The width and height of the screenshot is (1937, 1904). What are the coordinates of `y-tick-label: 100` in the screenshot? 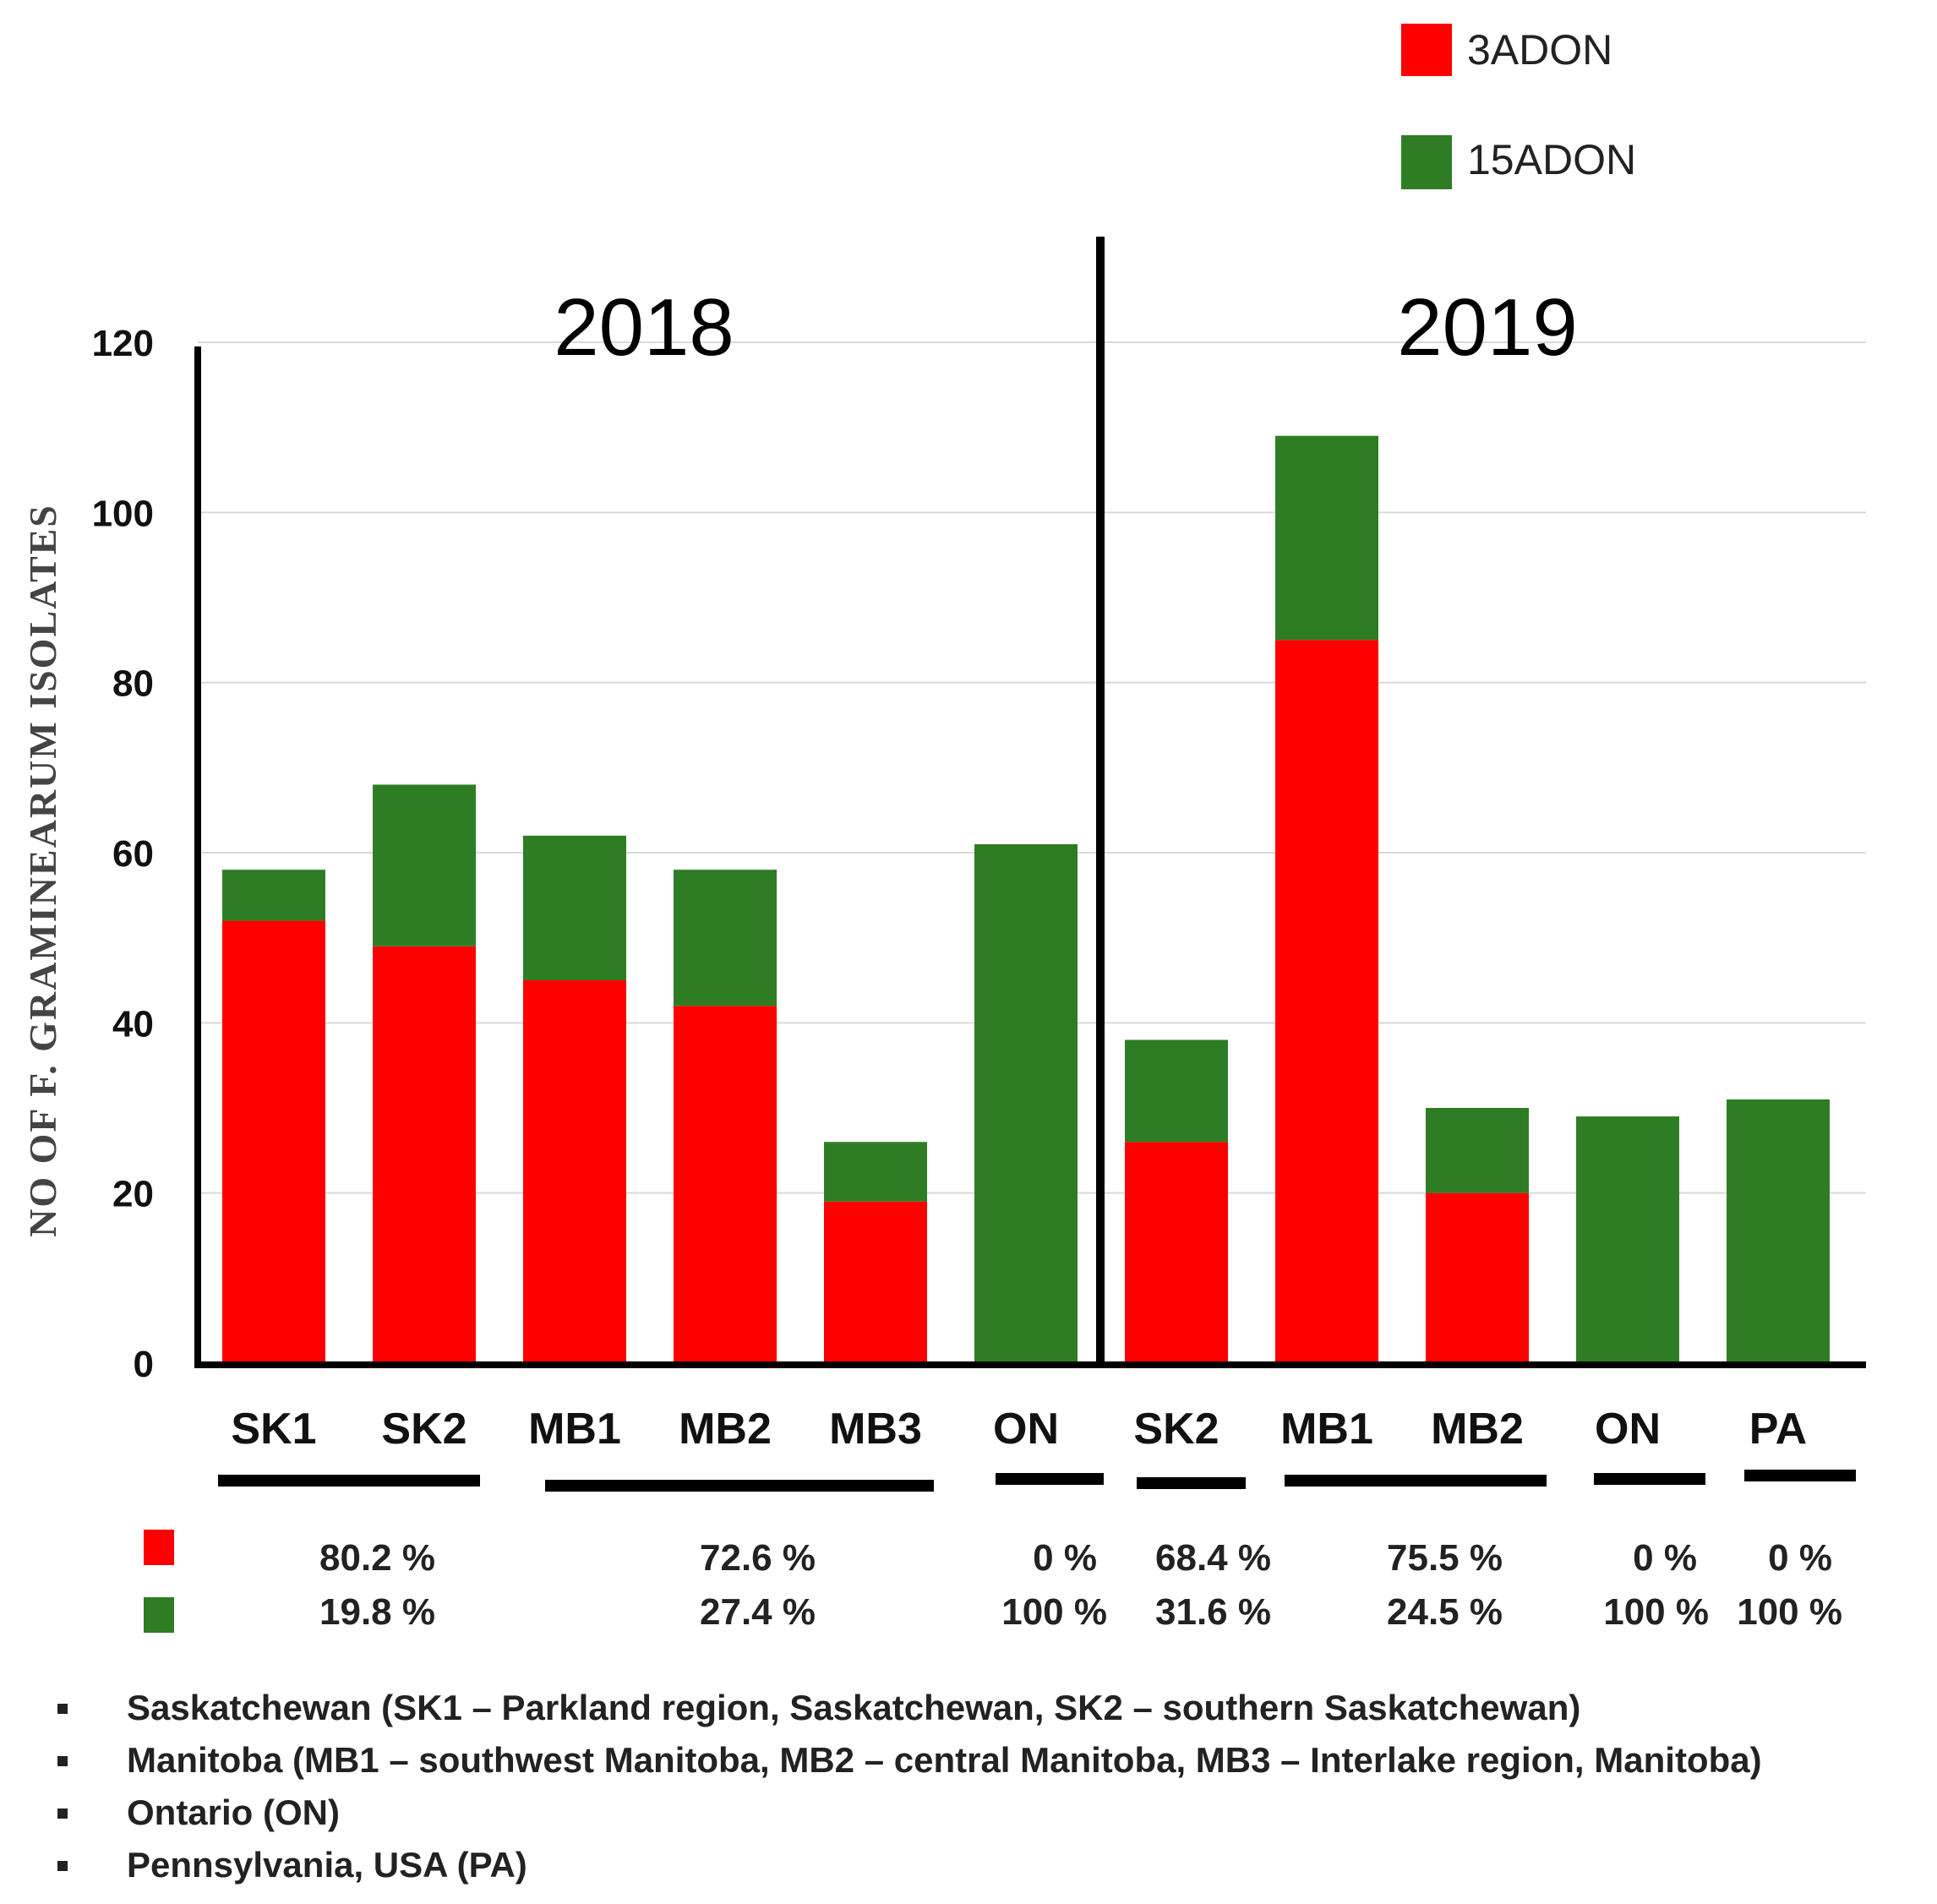 It's located at (123, 513).